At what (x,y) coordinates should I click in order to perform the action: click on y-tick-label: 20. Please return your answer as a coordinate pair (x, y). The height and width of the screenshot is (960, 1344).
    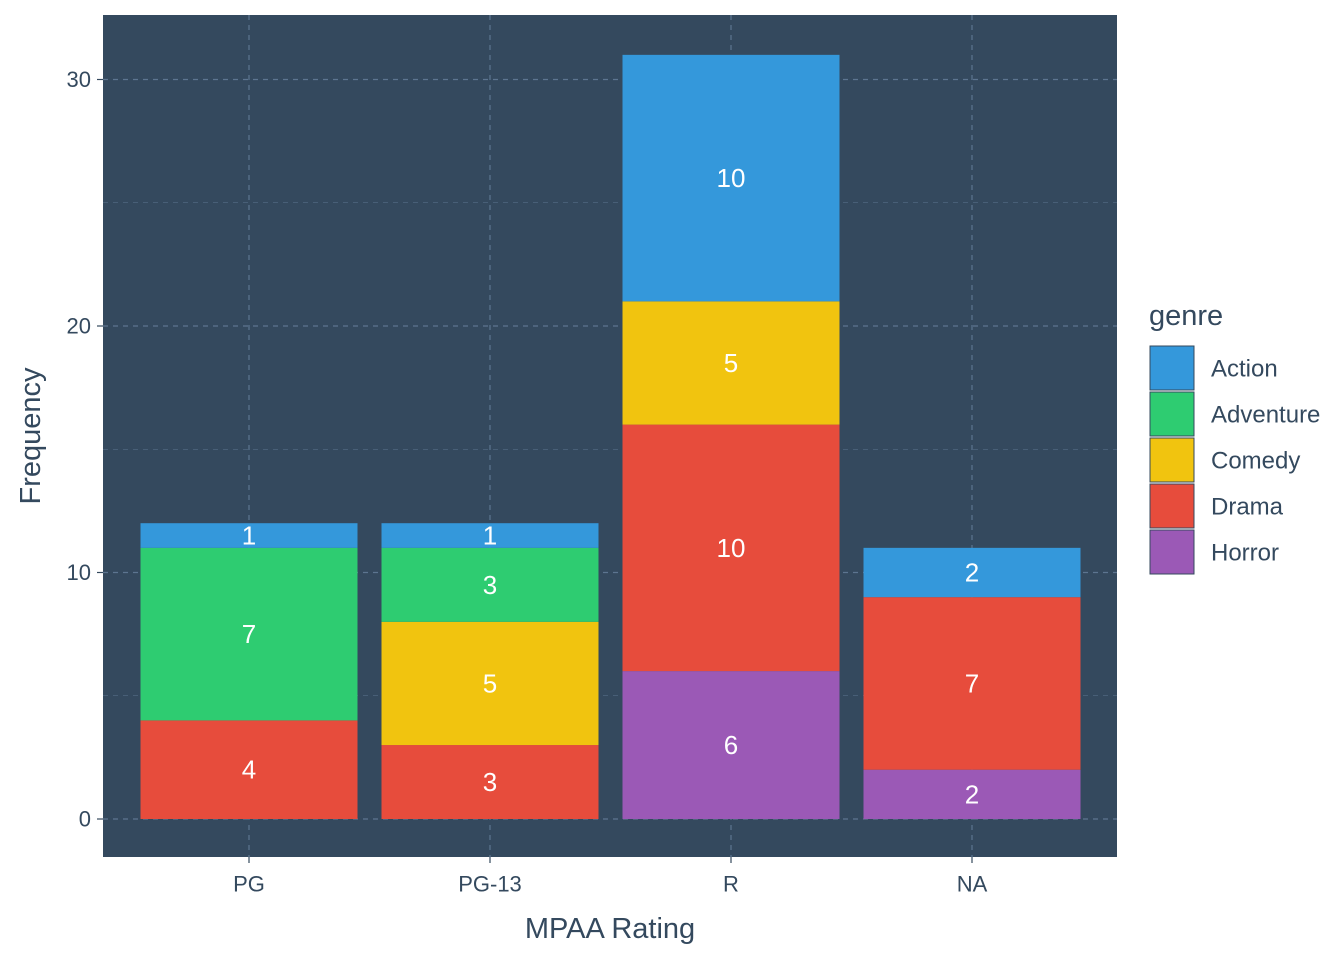
    Looking at the image, I should click on (79, 326).